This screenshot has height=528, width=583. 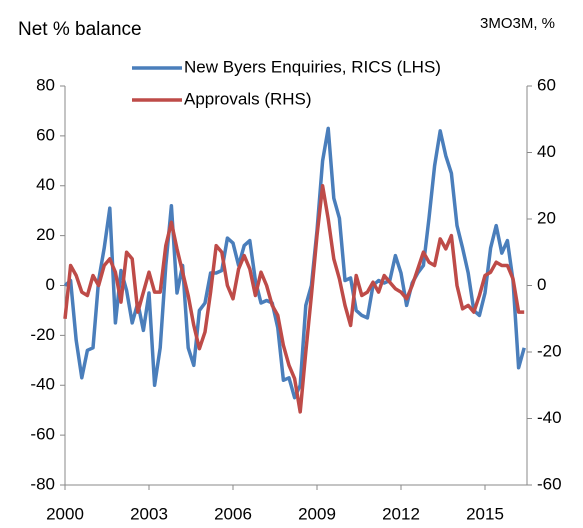 I want to click on x-tick-label: 2009, so click(x=317, y=513).